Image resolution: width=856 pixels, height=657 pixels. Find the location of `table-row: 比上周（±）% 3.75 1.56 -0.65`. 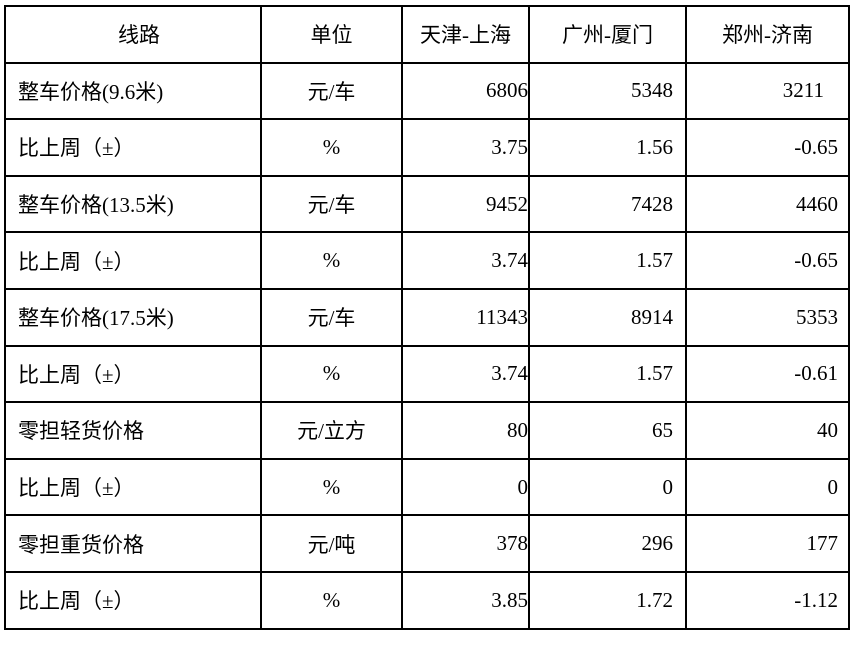

table-row: 比上周（±）% 3.75 1.56 -0.65 is located at coordinates (427, 147).